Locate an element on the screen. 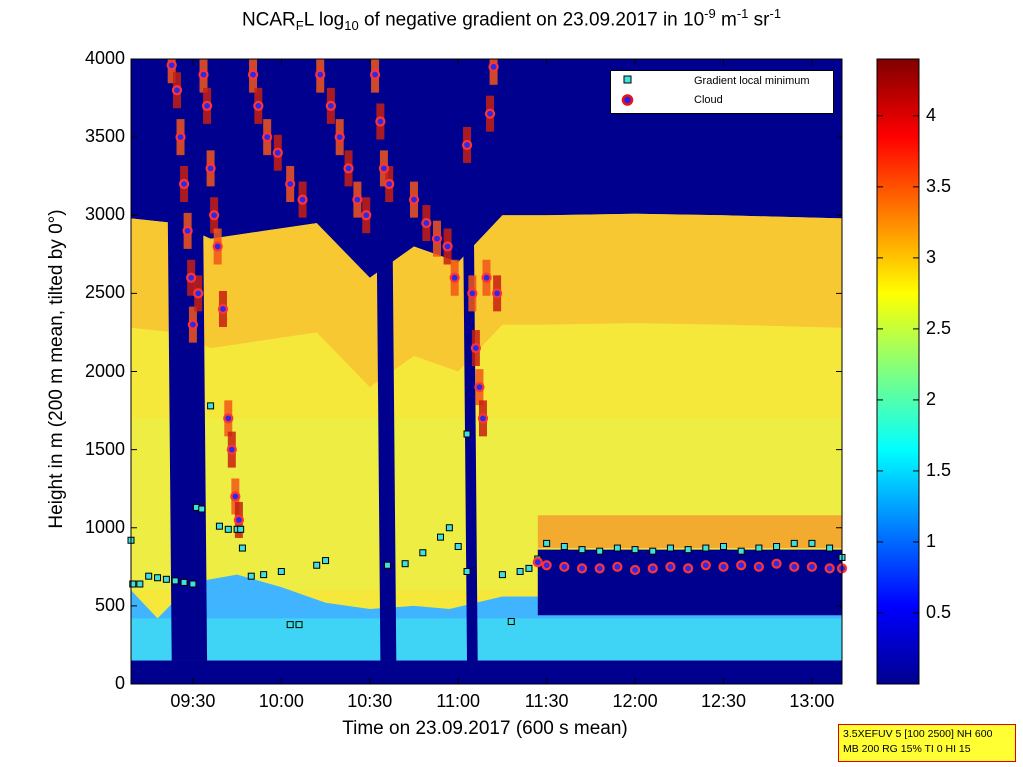  legend-label-min: Gradient local minimum is located at coordinates (752, 81).